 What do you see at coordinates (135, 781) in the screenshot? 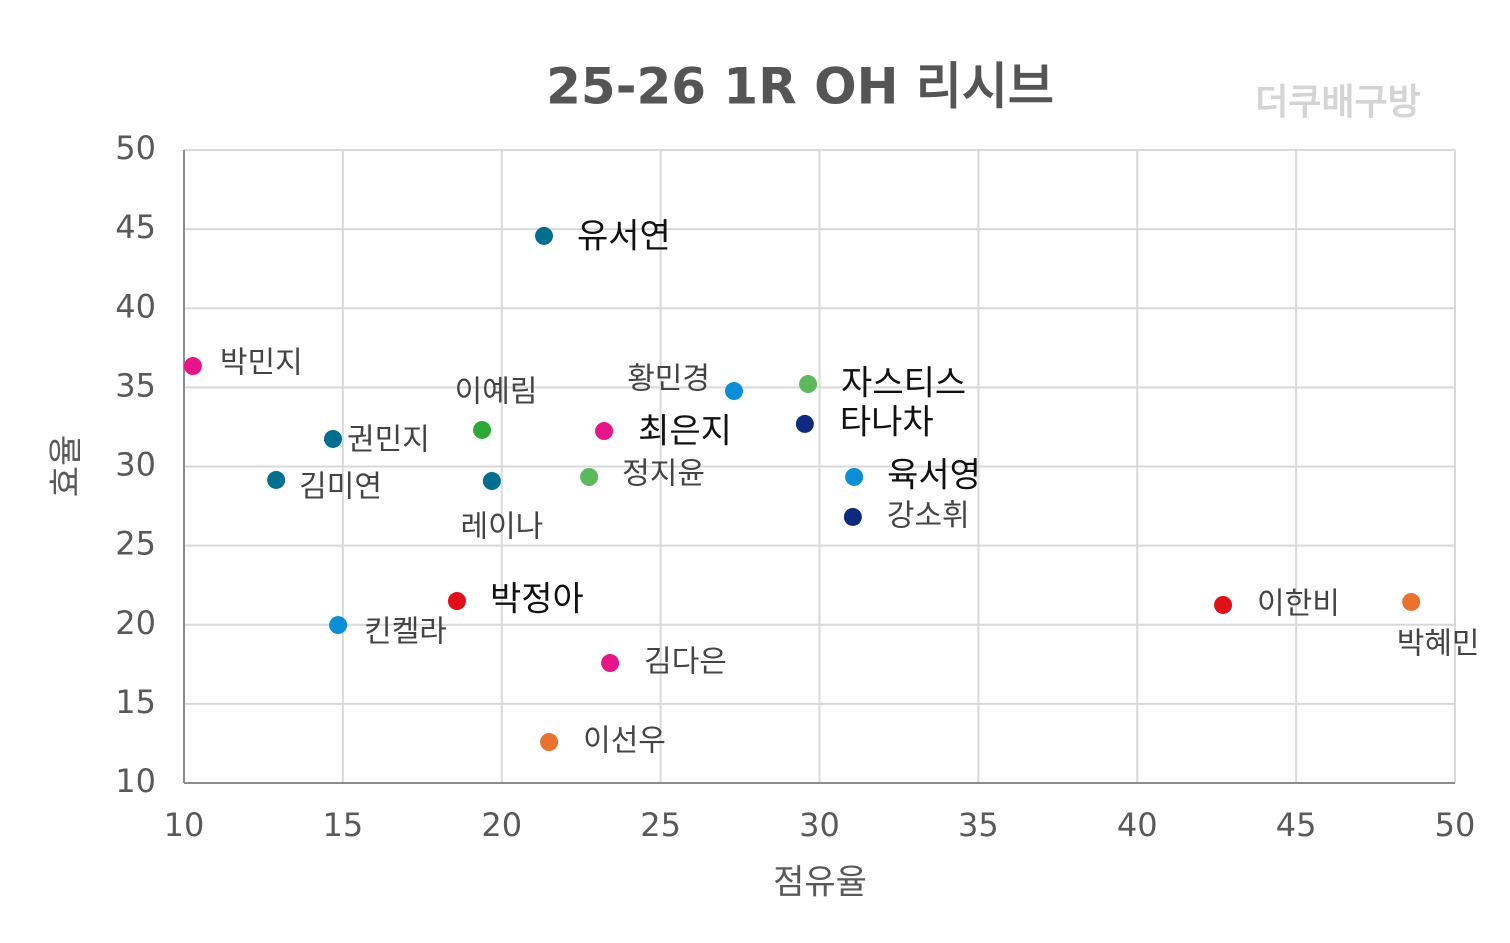
I see `y-tick-label: 10` at bounding box center [135, 781].